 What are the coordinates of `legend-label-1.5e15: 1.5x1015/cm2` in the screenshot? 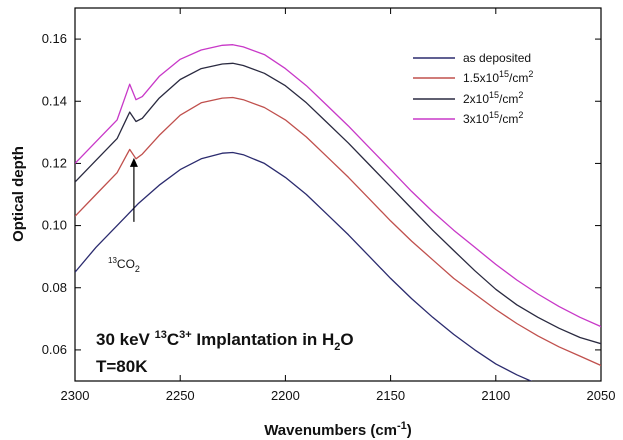 It's located at (498, 77).